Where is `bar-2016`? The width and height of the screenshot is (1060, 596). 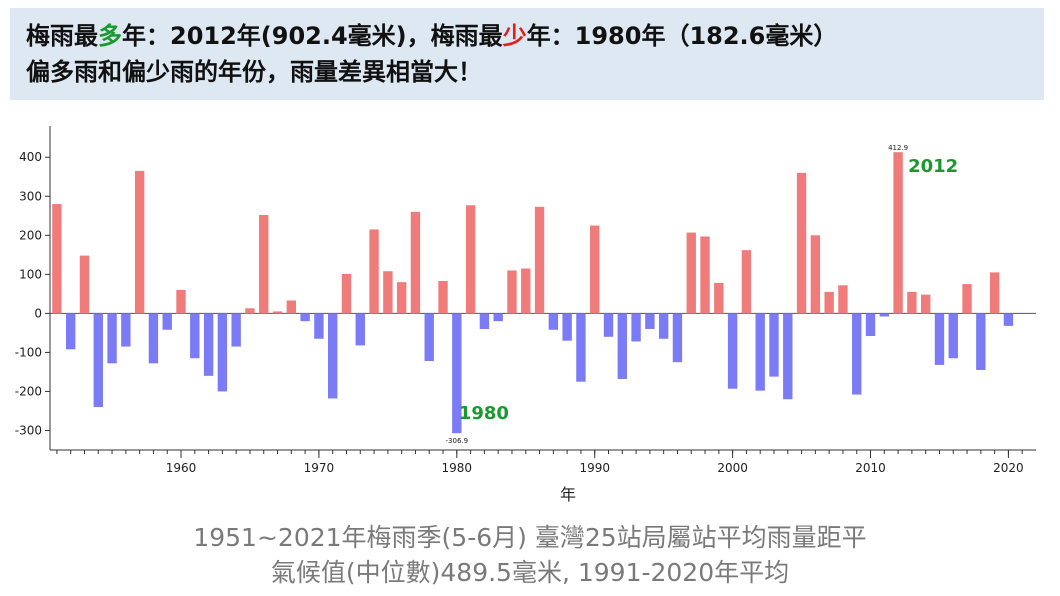
bar-2016 is located at coordinates (953, 336).